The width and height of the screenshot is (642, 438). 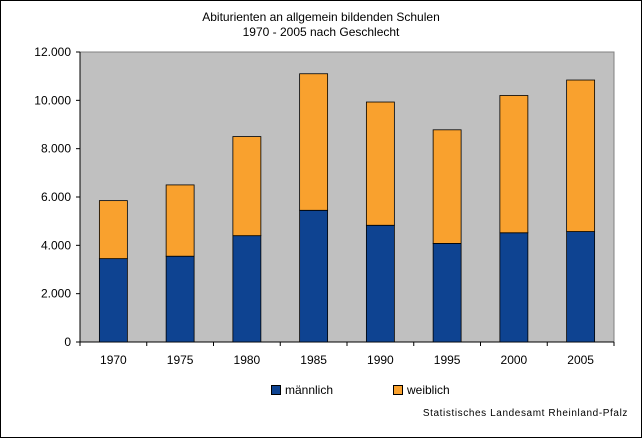 I want to click on x-tick-label: 1975, so click(x=180, y=360).